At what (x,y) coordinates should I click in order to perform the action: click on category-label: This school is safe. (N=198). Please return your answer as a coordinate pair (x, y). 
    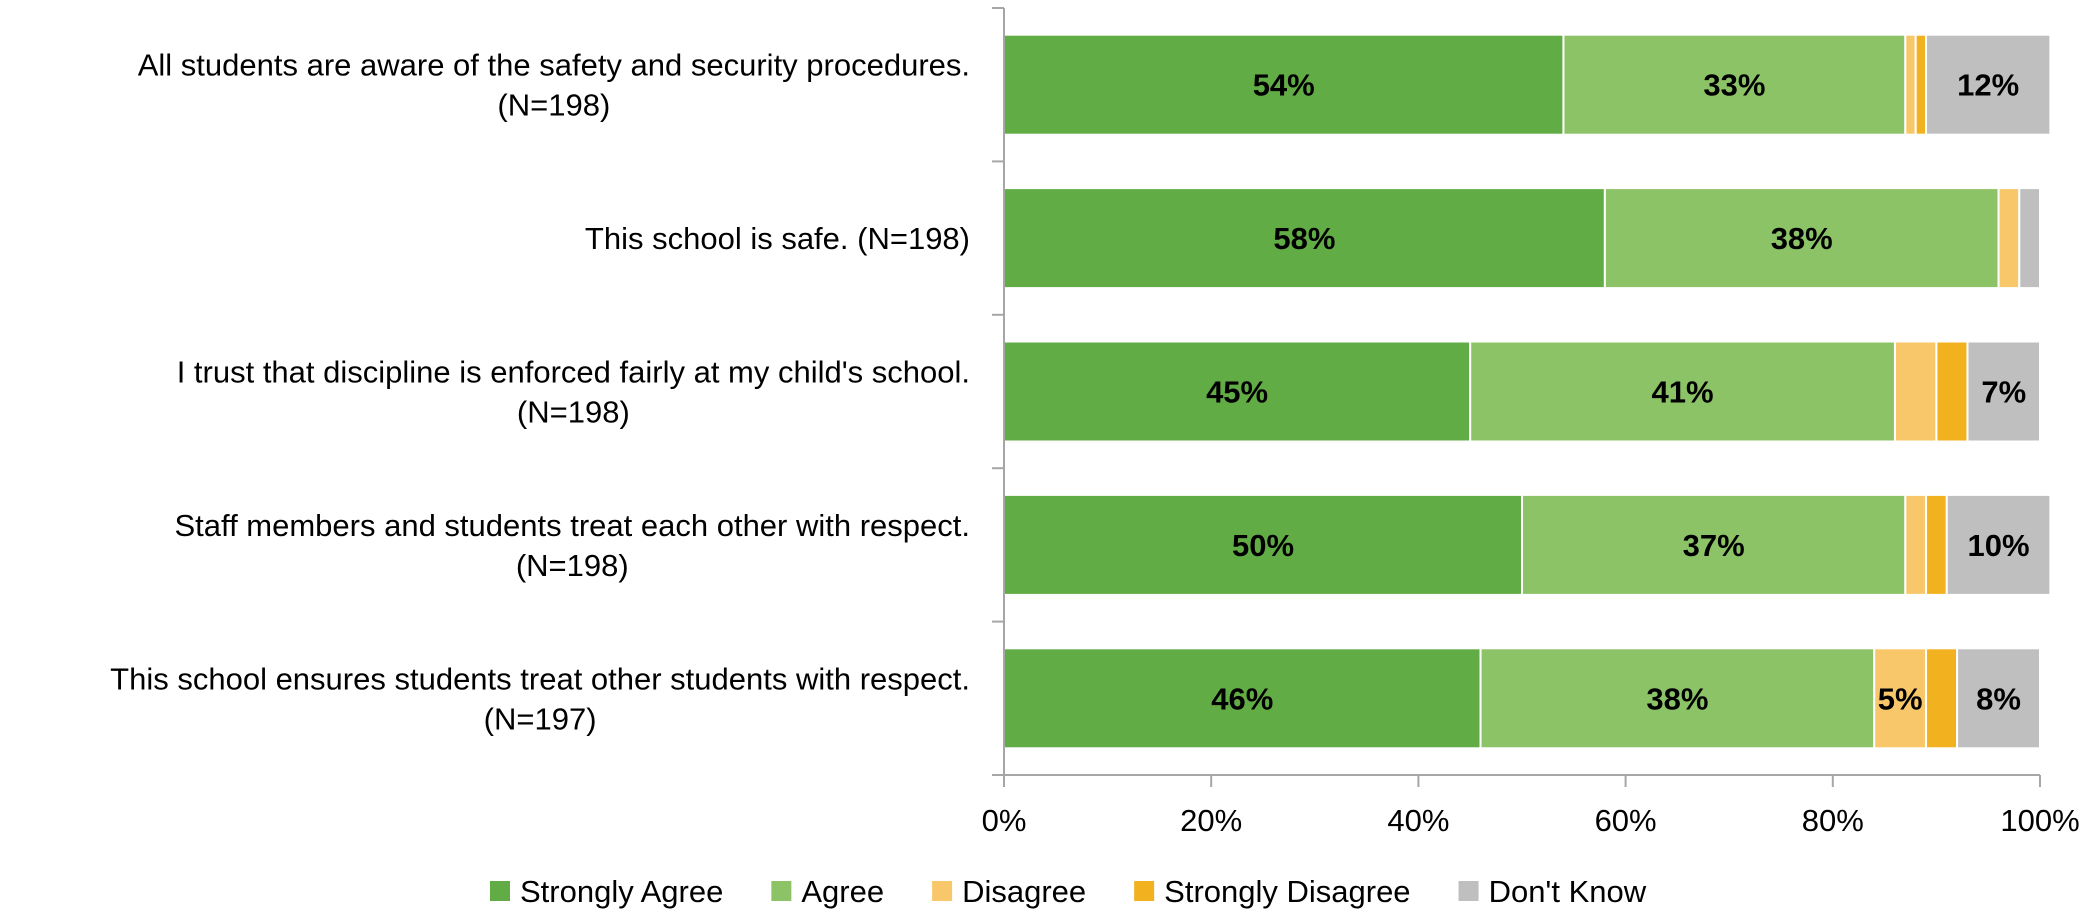
    Looking at the image, I should click on (777, 238).